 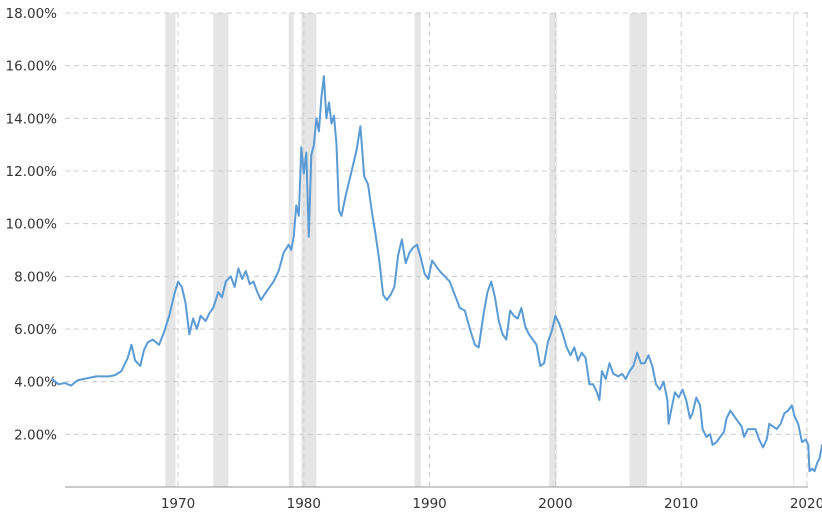 What do you see at coordinates (35, 383) in the screenshot?
I see `y-tick-label: 4.00%` at bounding box center [35, 383].